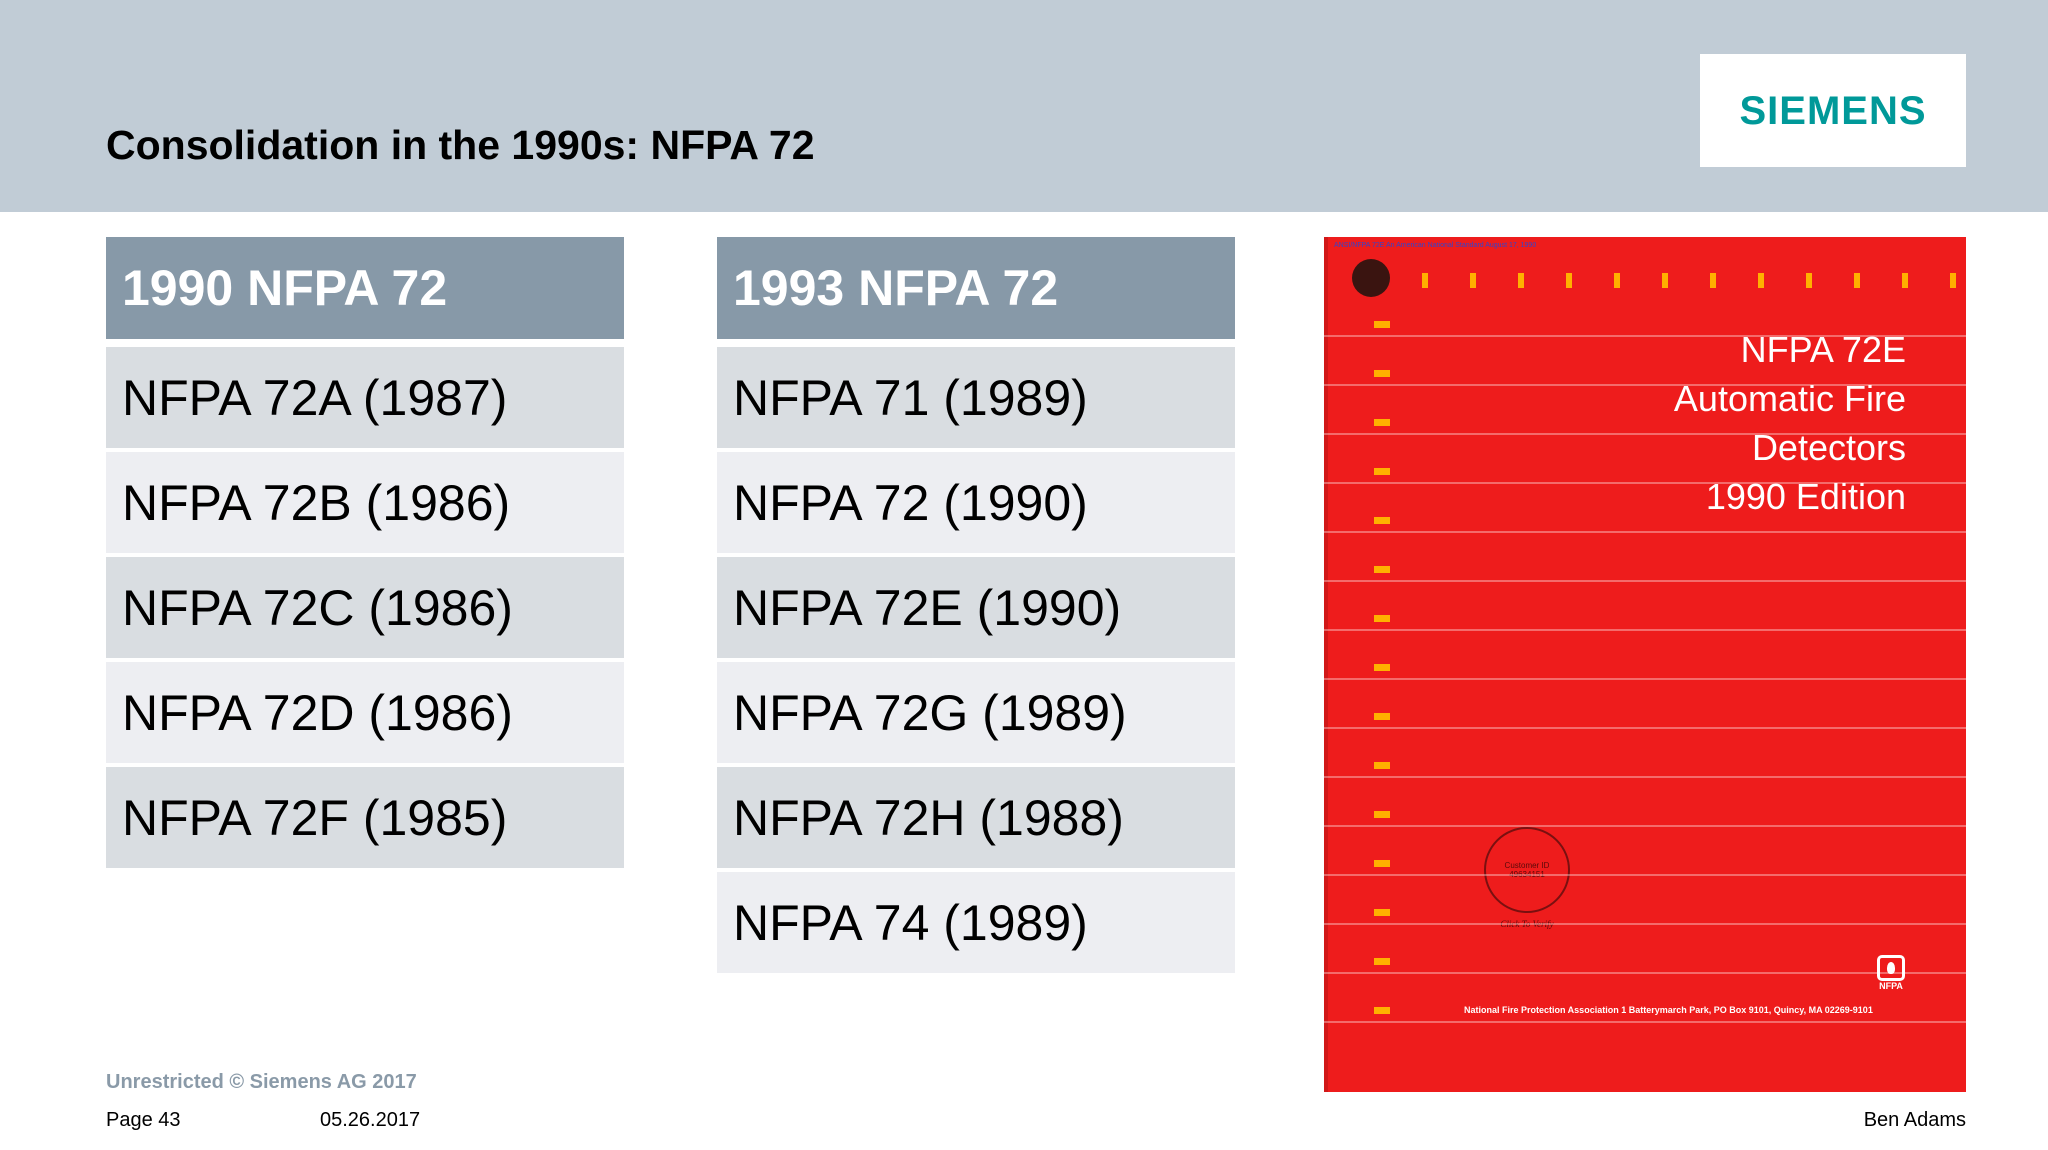 Image resolution: width=2048 pixels, height=1150 pixels. What do you see at coordinates (1527, 865) in the screenshot?
I see `stamp-label: Customer ID` at bounding box center [1527, 865].